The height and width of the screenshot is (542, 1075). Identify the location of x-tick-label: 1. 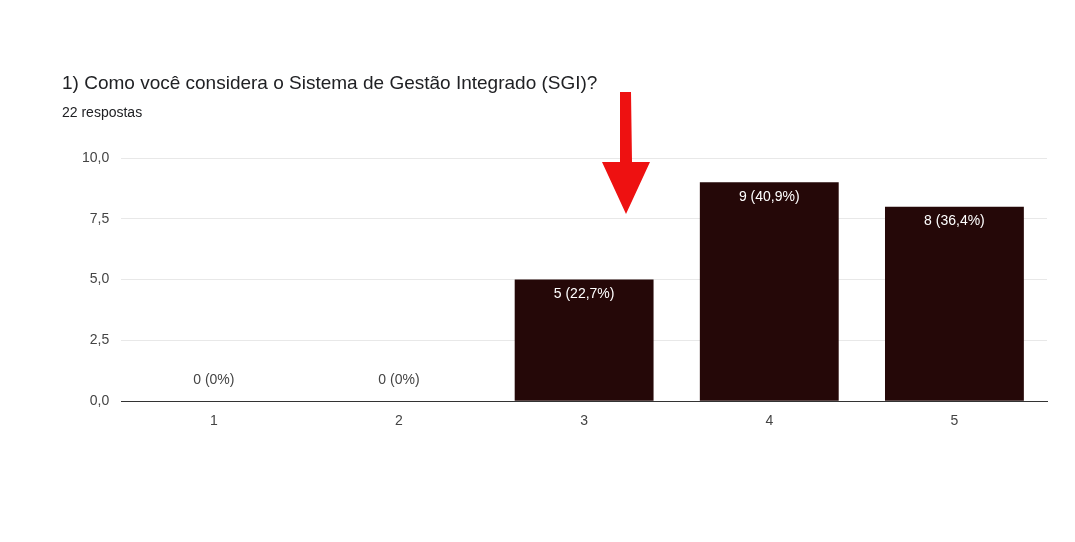
(213, 420).